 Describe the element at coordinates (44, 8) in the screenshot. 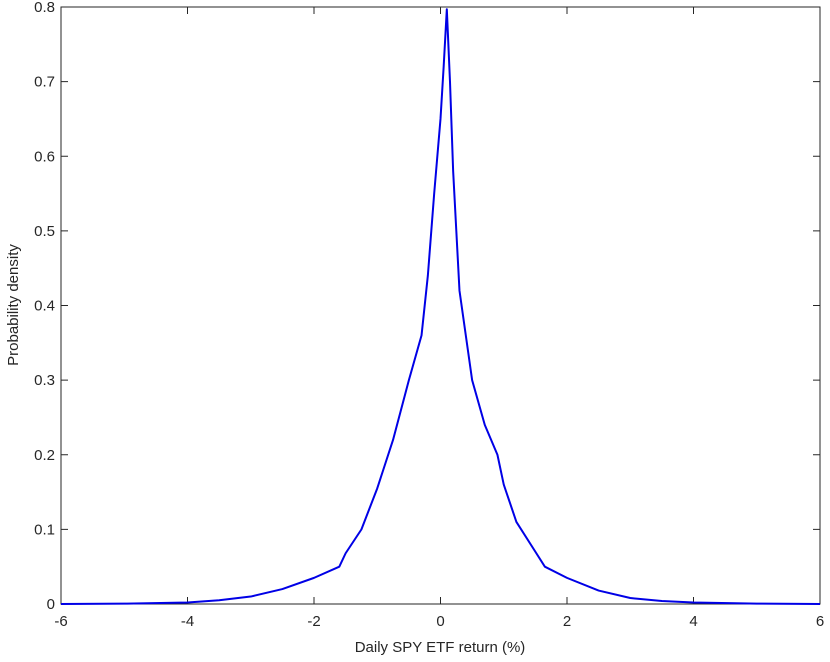

I see `y-tick-label: 0.8` at that location.